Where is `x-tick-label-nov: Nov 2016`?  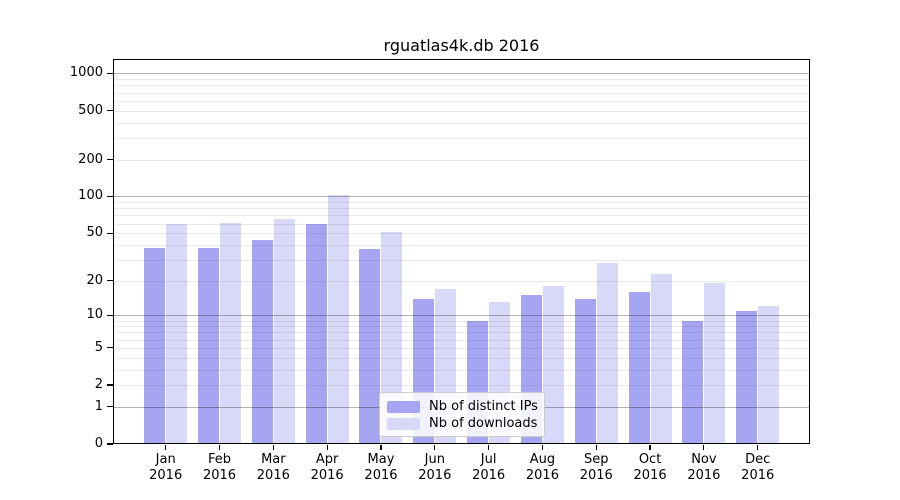
x-tick-label-nov: Nov 2016 is located at coordinates (704, 467).